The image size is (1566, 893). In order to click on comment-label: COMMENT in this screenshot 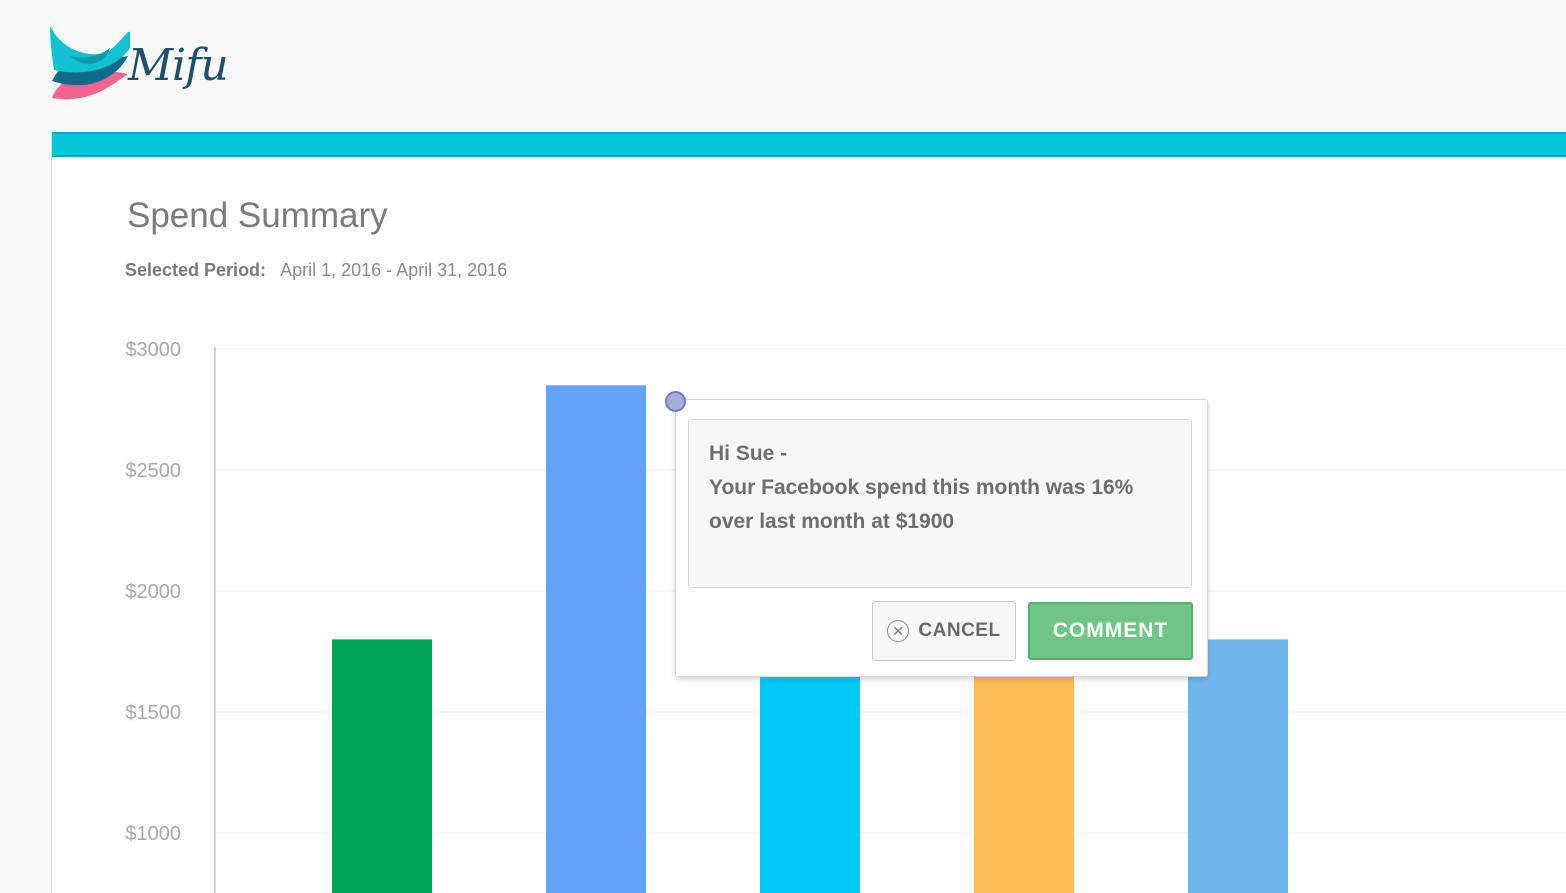, I will do `click(1110, 630)`.